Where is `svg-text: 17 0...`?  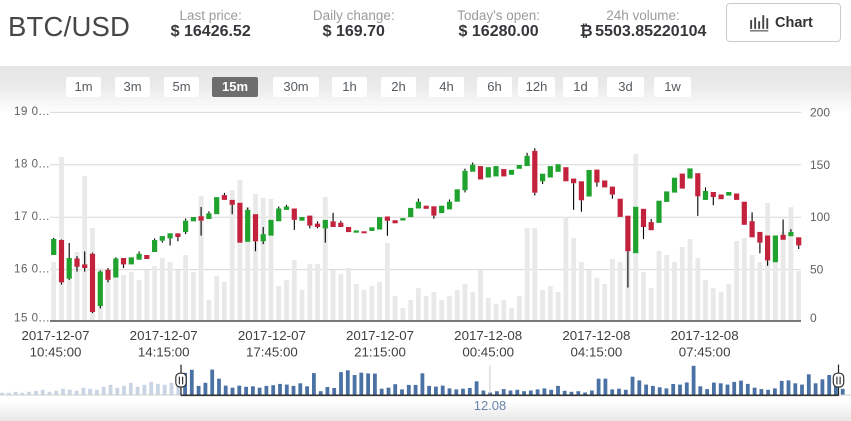
svg-text: 17 0... is located at coordinates (32, 217).